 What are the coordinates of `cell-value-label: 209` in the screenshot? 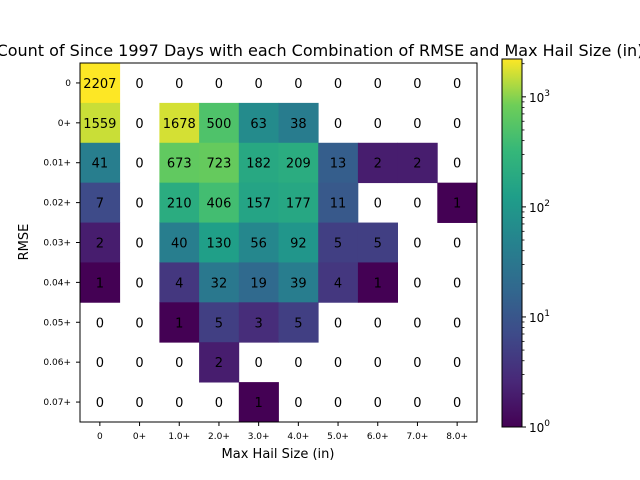 It's located at (298, 164).